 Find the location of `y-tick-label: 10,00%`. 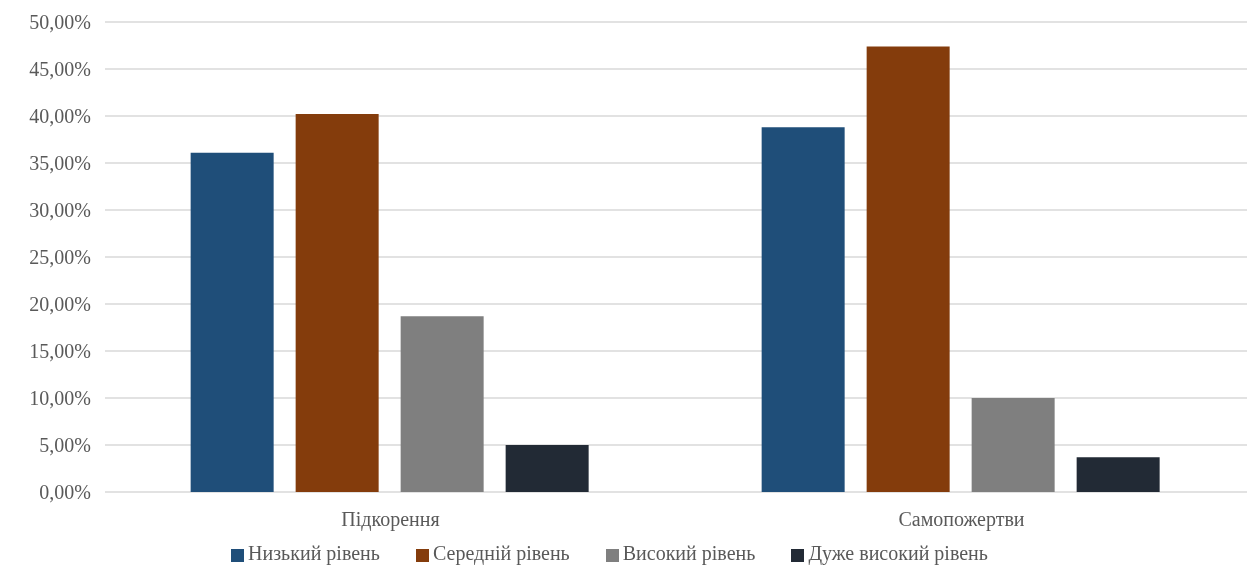

y-tick-label: 10,00% is located at coordinates (60, 398).